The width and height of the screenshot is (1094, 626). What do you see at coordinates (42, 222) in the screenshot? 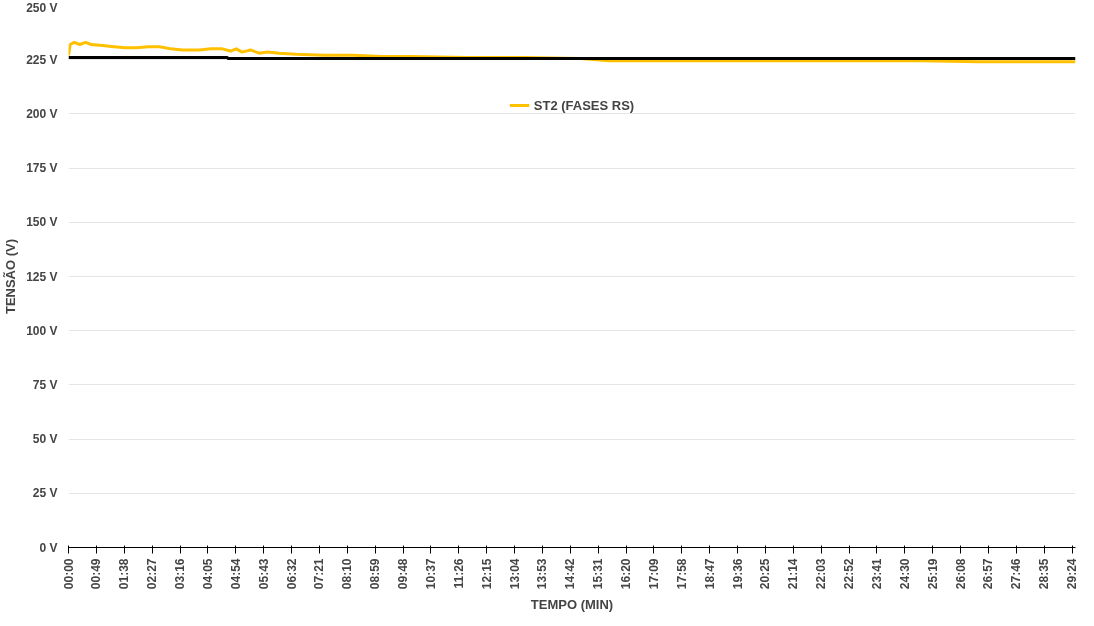
I see `y-tick-label: 150 V` at bounding box center [42, 222].